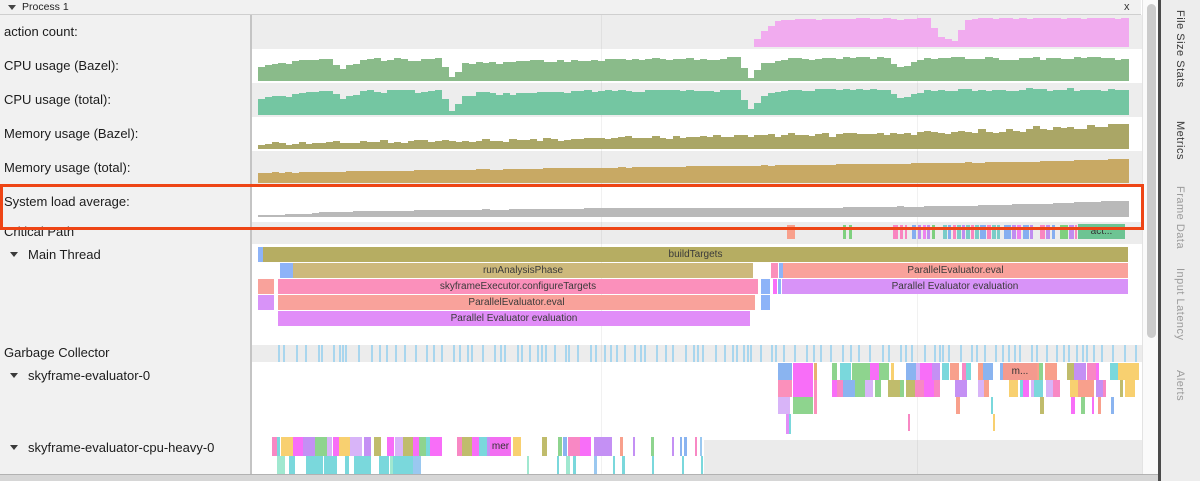 This screenshot has width=1200, height=481. Describe the element at coordinates (695, 254) in the screenshot. I see `slice-buildtargets: buildTargets` at that location.